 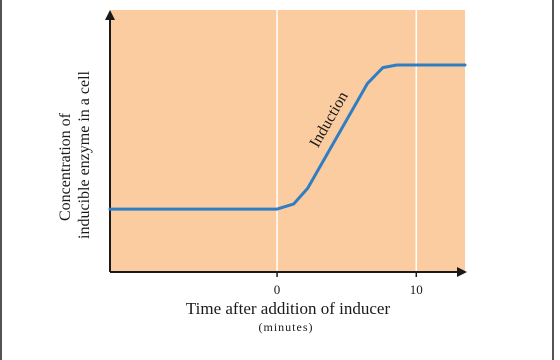 I want to click on x-axis-title: Time after addition of inducer, so click(x=288, y=308).